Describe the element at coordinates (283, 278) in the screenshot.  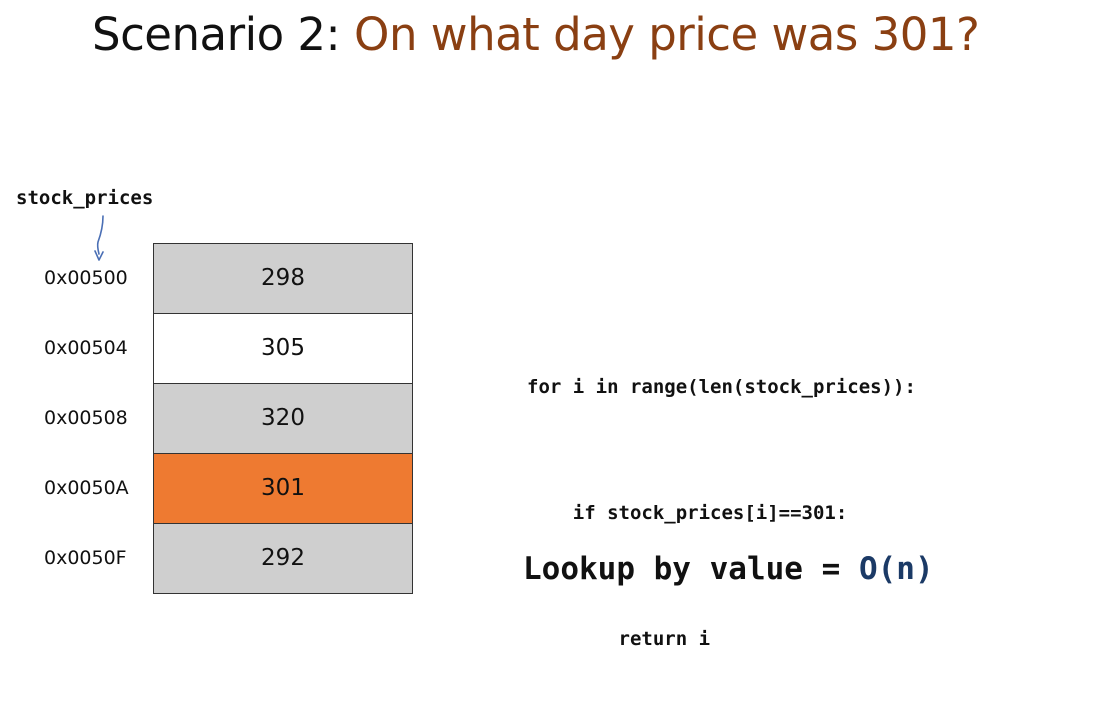
I see `array-cell: 298` at that location.